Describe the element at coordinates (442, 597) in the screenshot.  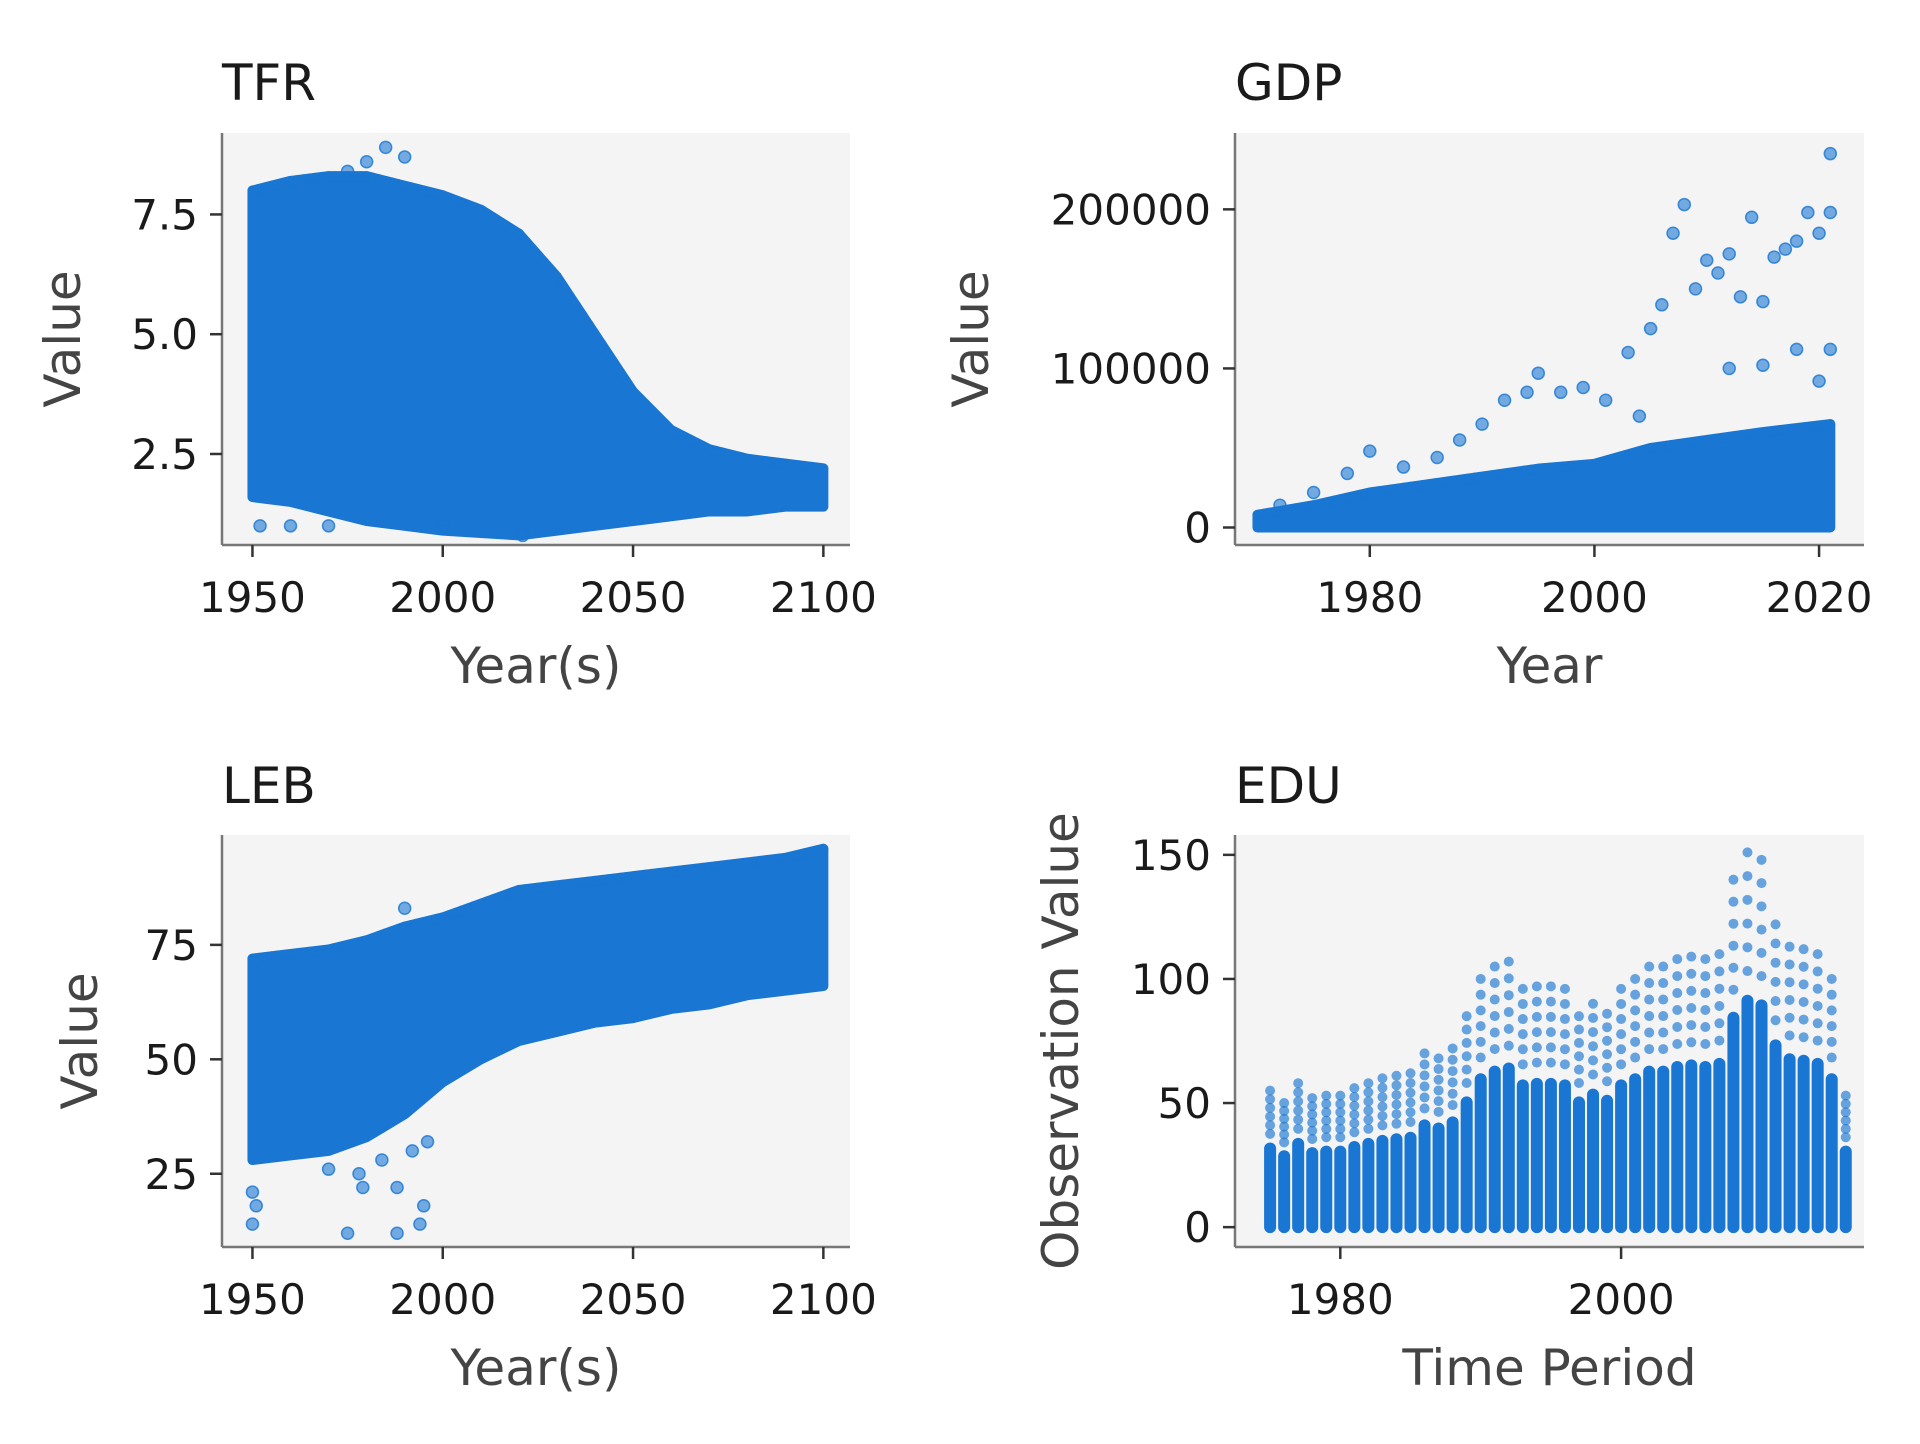
I see `tfr-x-tick-label: 2000` at that location.